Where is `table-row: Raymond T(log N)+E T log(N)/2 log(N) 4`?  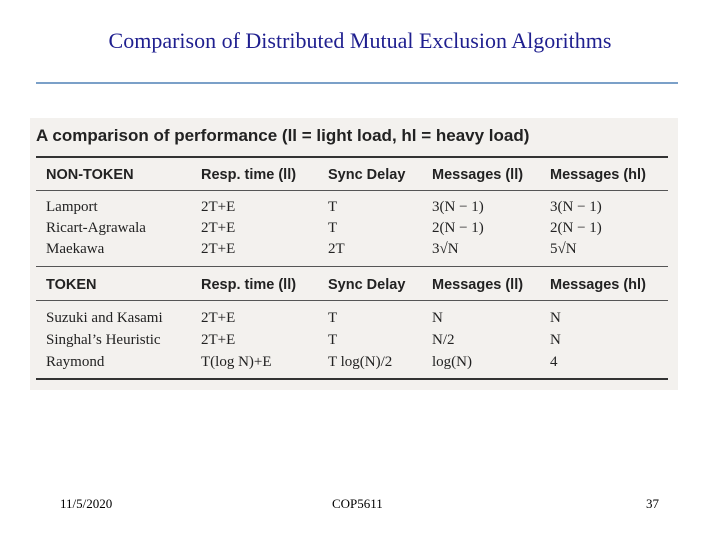 table-row: Raymond T(log N)+E T log(N)/2 log(N) 4 is located at coordinates (356, 362).